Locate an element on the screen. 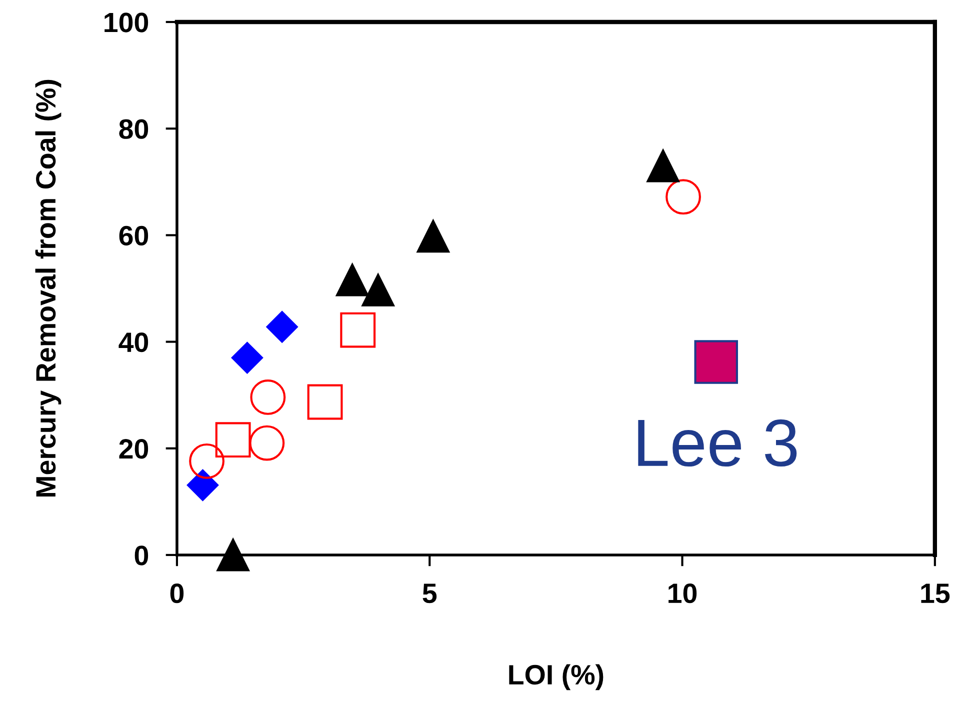  y-tick-label: 20 is located at coordinates (133, 449).